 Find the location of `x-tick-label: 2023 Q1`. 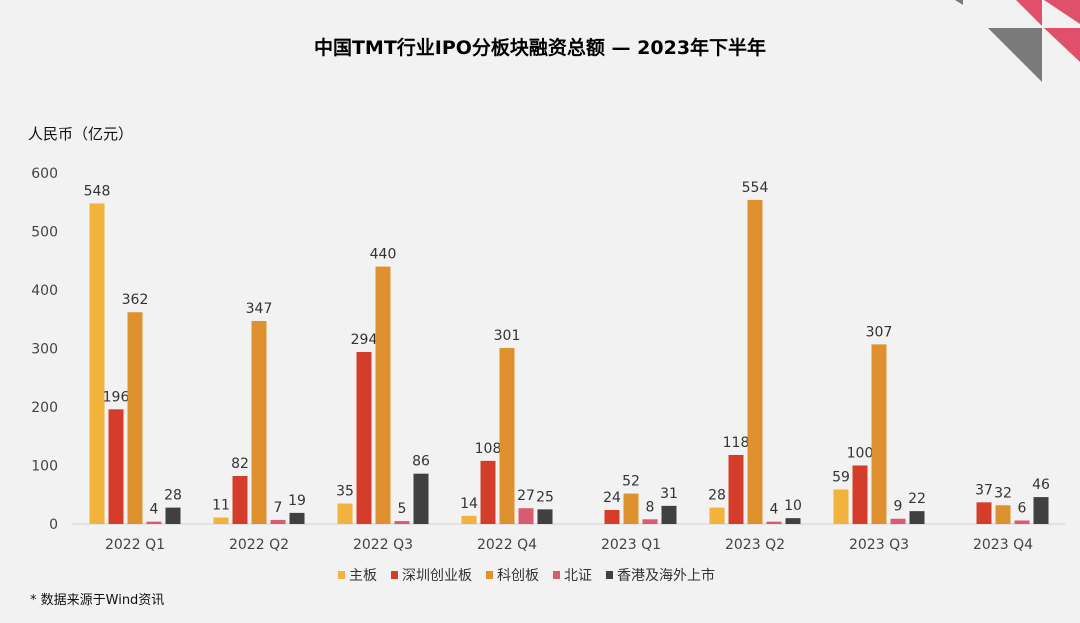

x-tick-label: 2023 Q1 is located at coordinates (631, 545).